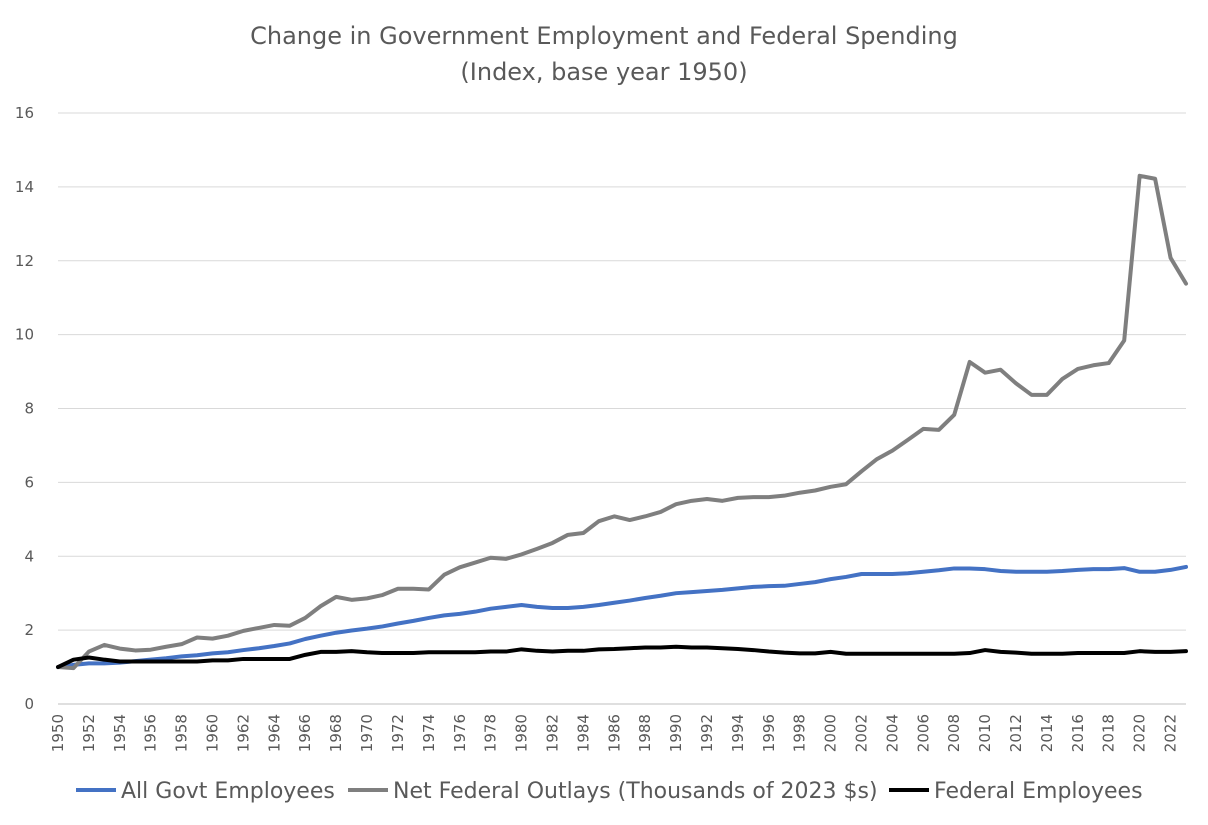 The height and width of the screenshot is (825, 1208). Describe the element at coordinates (243, 733) in the screenshot. I see `x-tick-label: 1962` at that location.